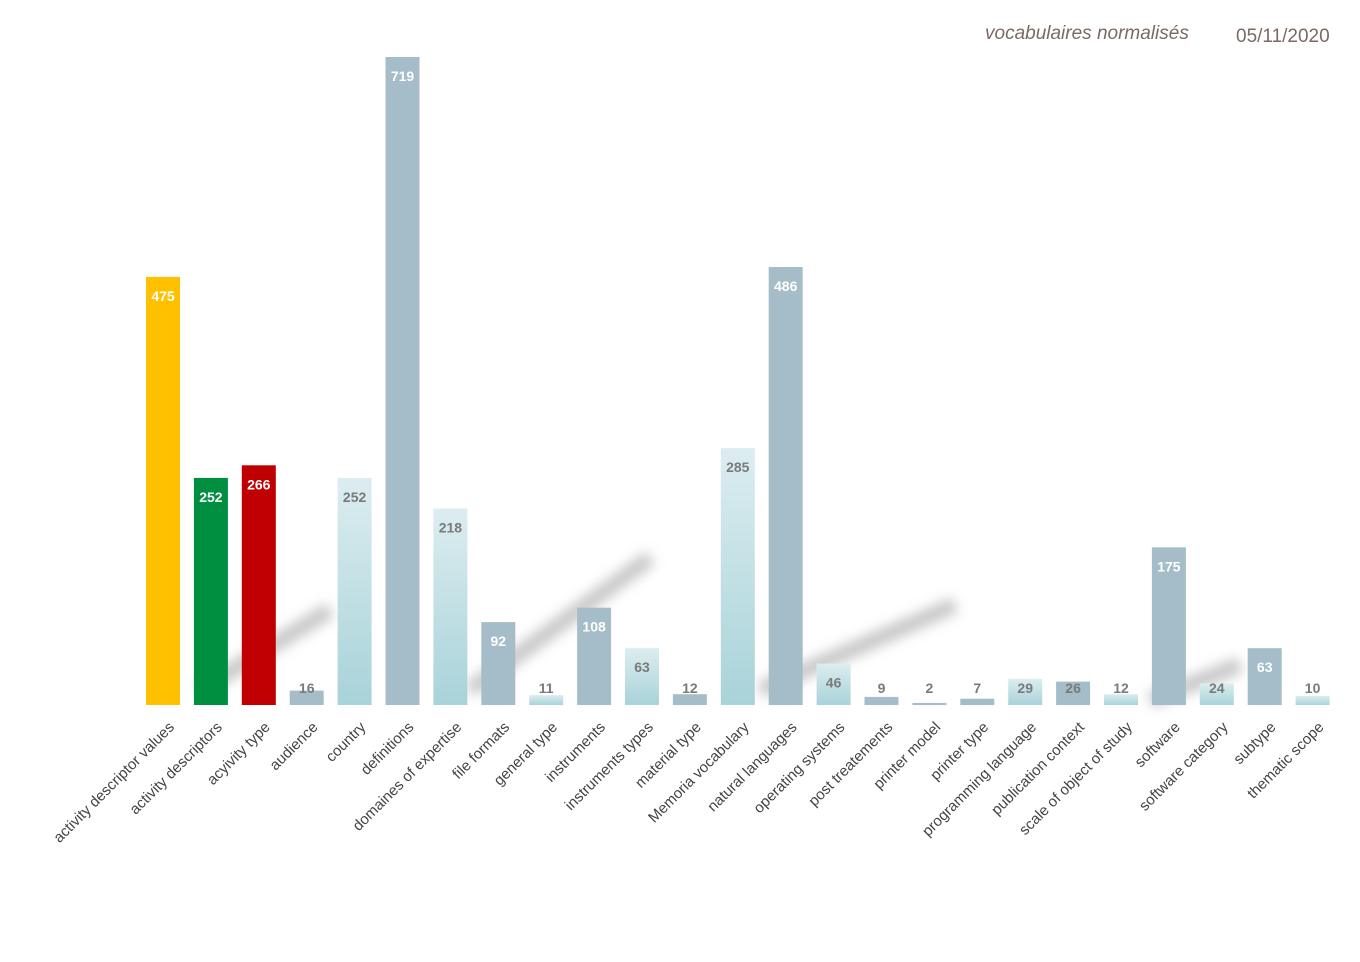  I want to click on value-label-15: 9, so click(882, 688).